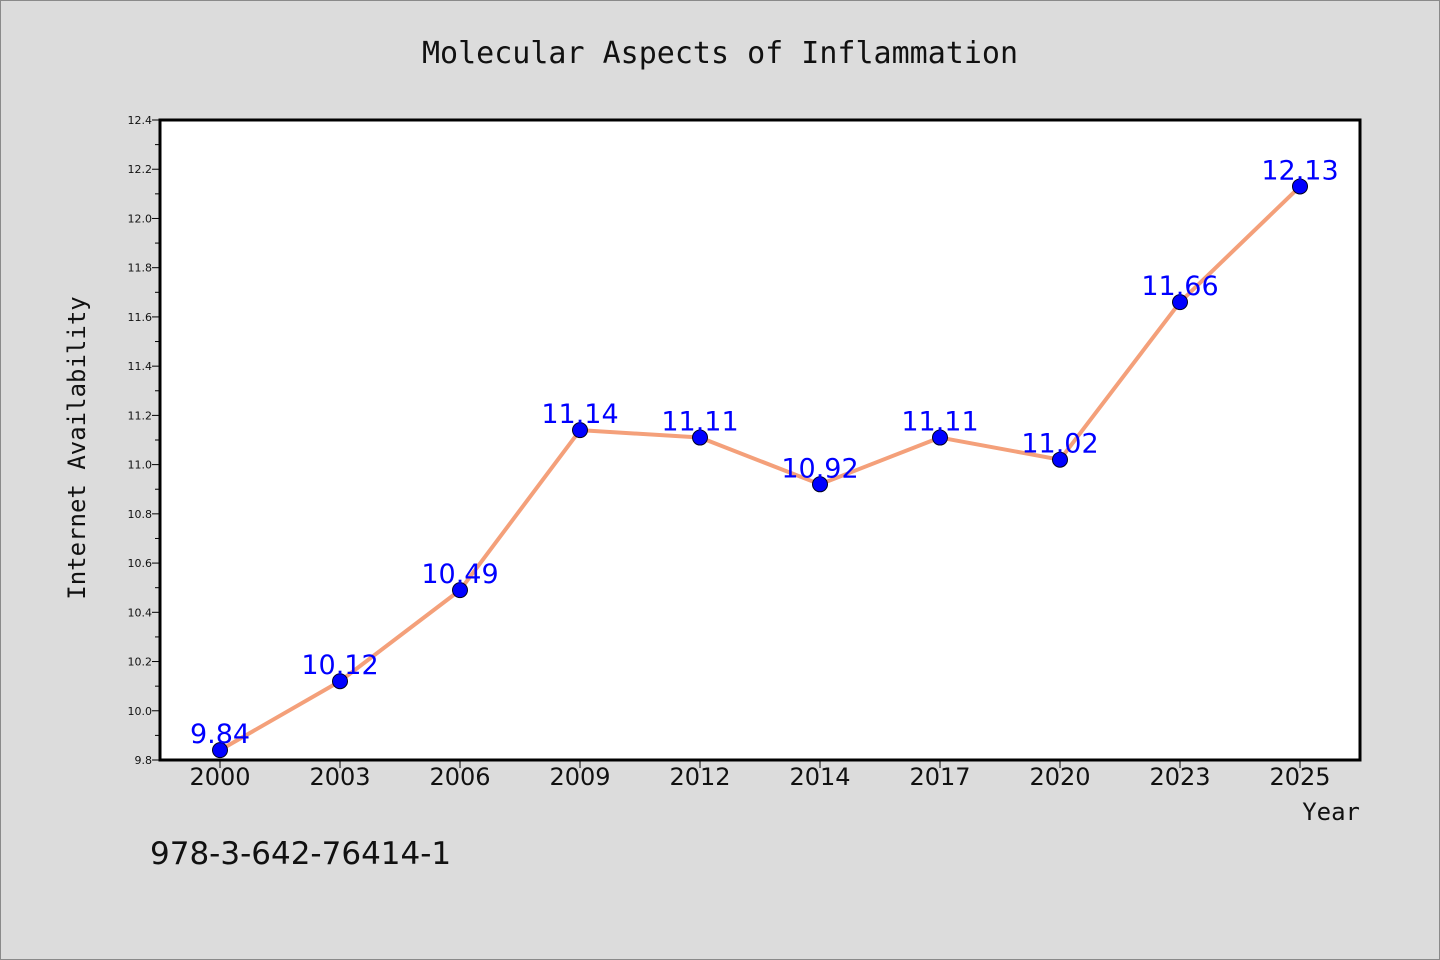  I want to click on y-tick-label: 10.0, so click(140, 711).